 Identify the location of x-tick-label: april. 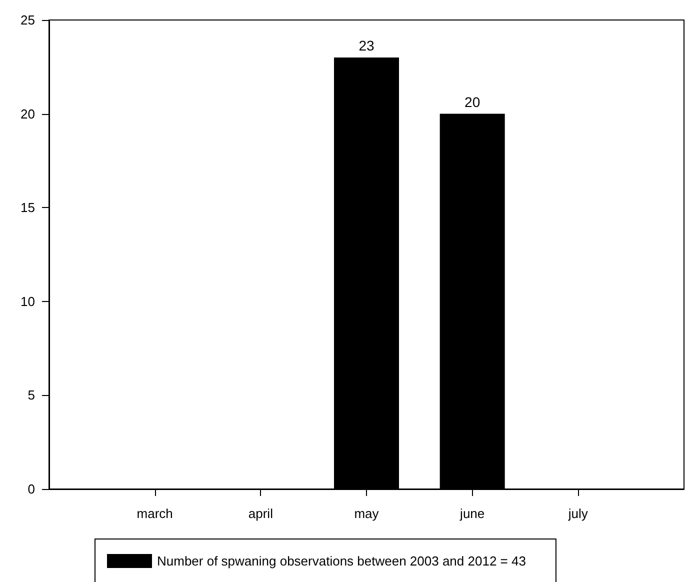
(261, 513).